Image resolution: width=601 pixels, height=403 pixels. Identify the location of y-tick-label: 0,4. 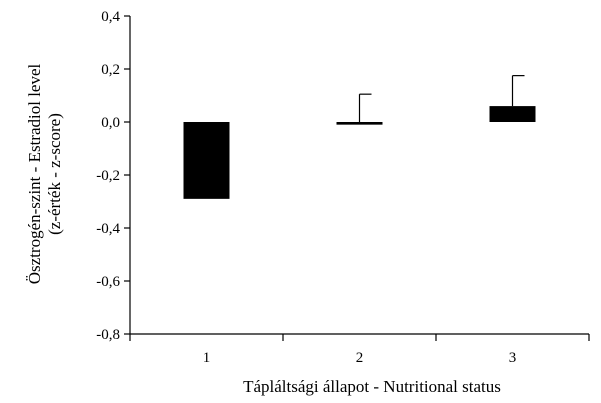
(110, 17).